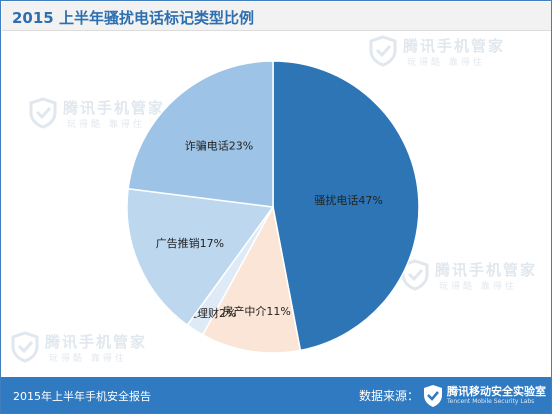 This screenshot has width=554, height=416. What do you see at coordinates (219, 146) in the screenshot?
I see `slice-label-5: 诈骗电话23%` at bounding box center [219, 146].